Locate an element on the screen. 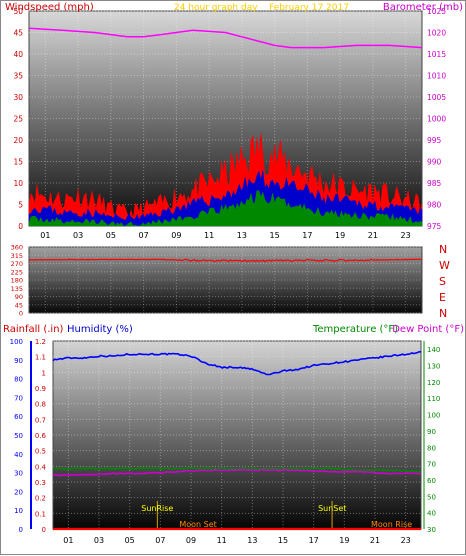  humidity-x-tick-label: 03 is located at coordinates (99, 540).